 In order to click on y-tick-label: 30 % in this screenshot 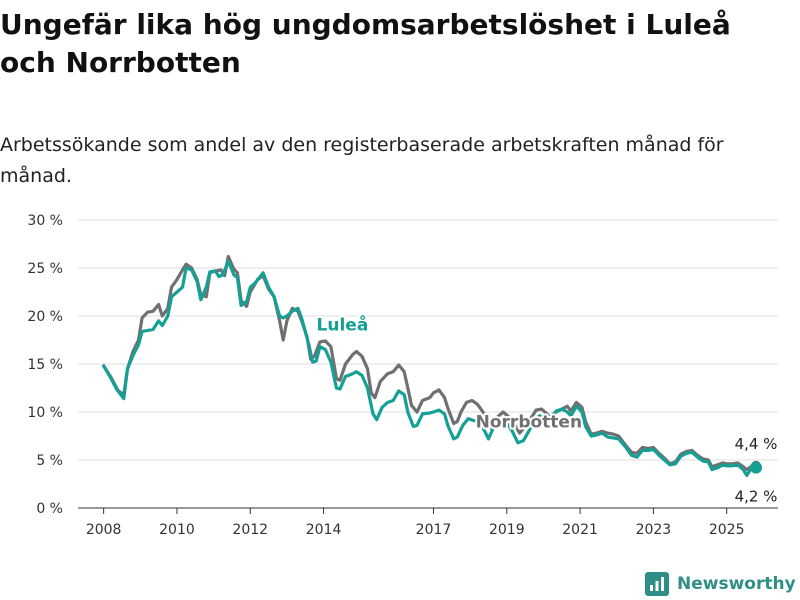, I will do `click(45, 221)`.